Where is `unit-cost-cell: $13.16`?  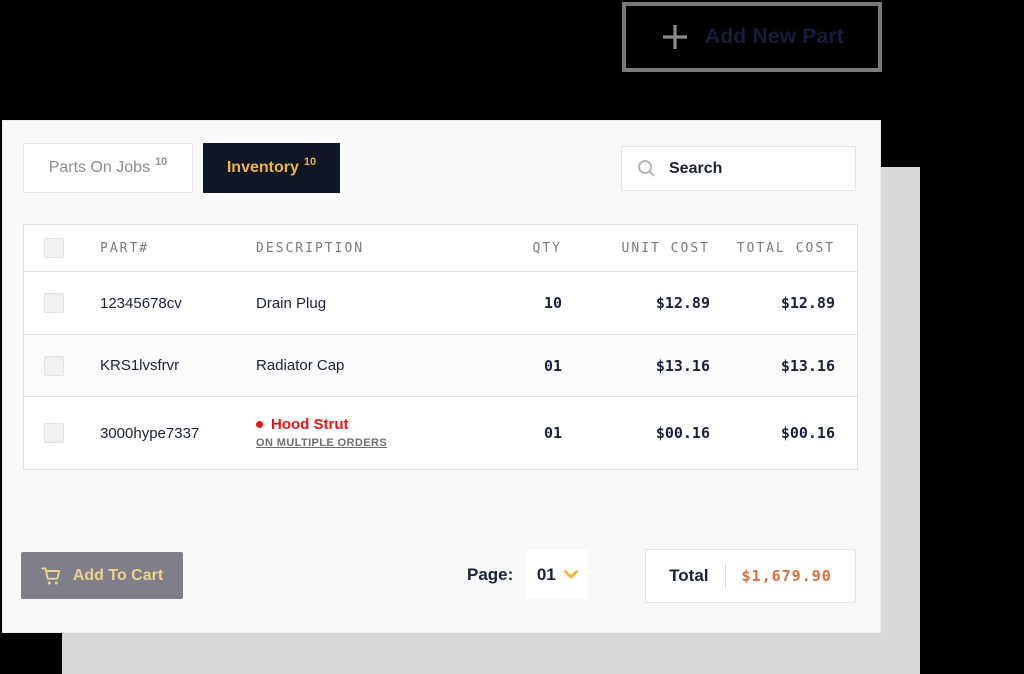
unit-cost-cell: $13.16 is located at coordinates (682, 365).